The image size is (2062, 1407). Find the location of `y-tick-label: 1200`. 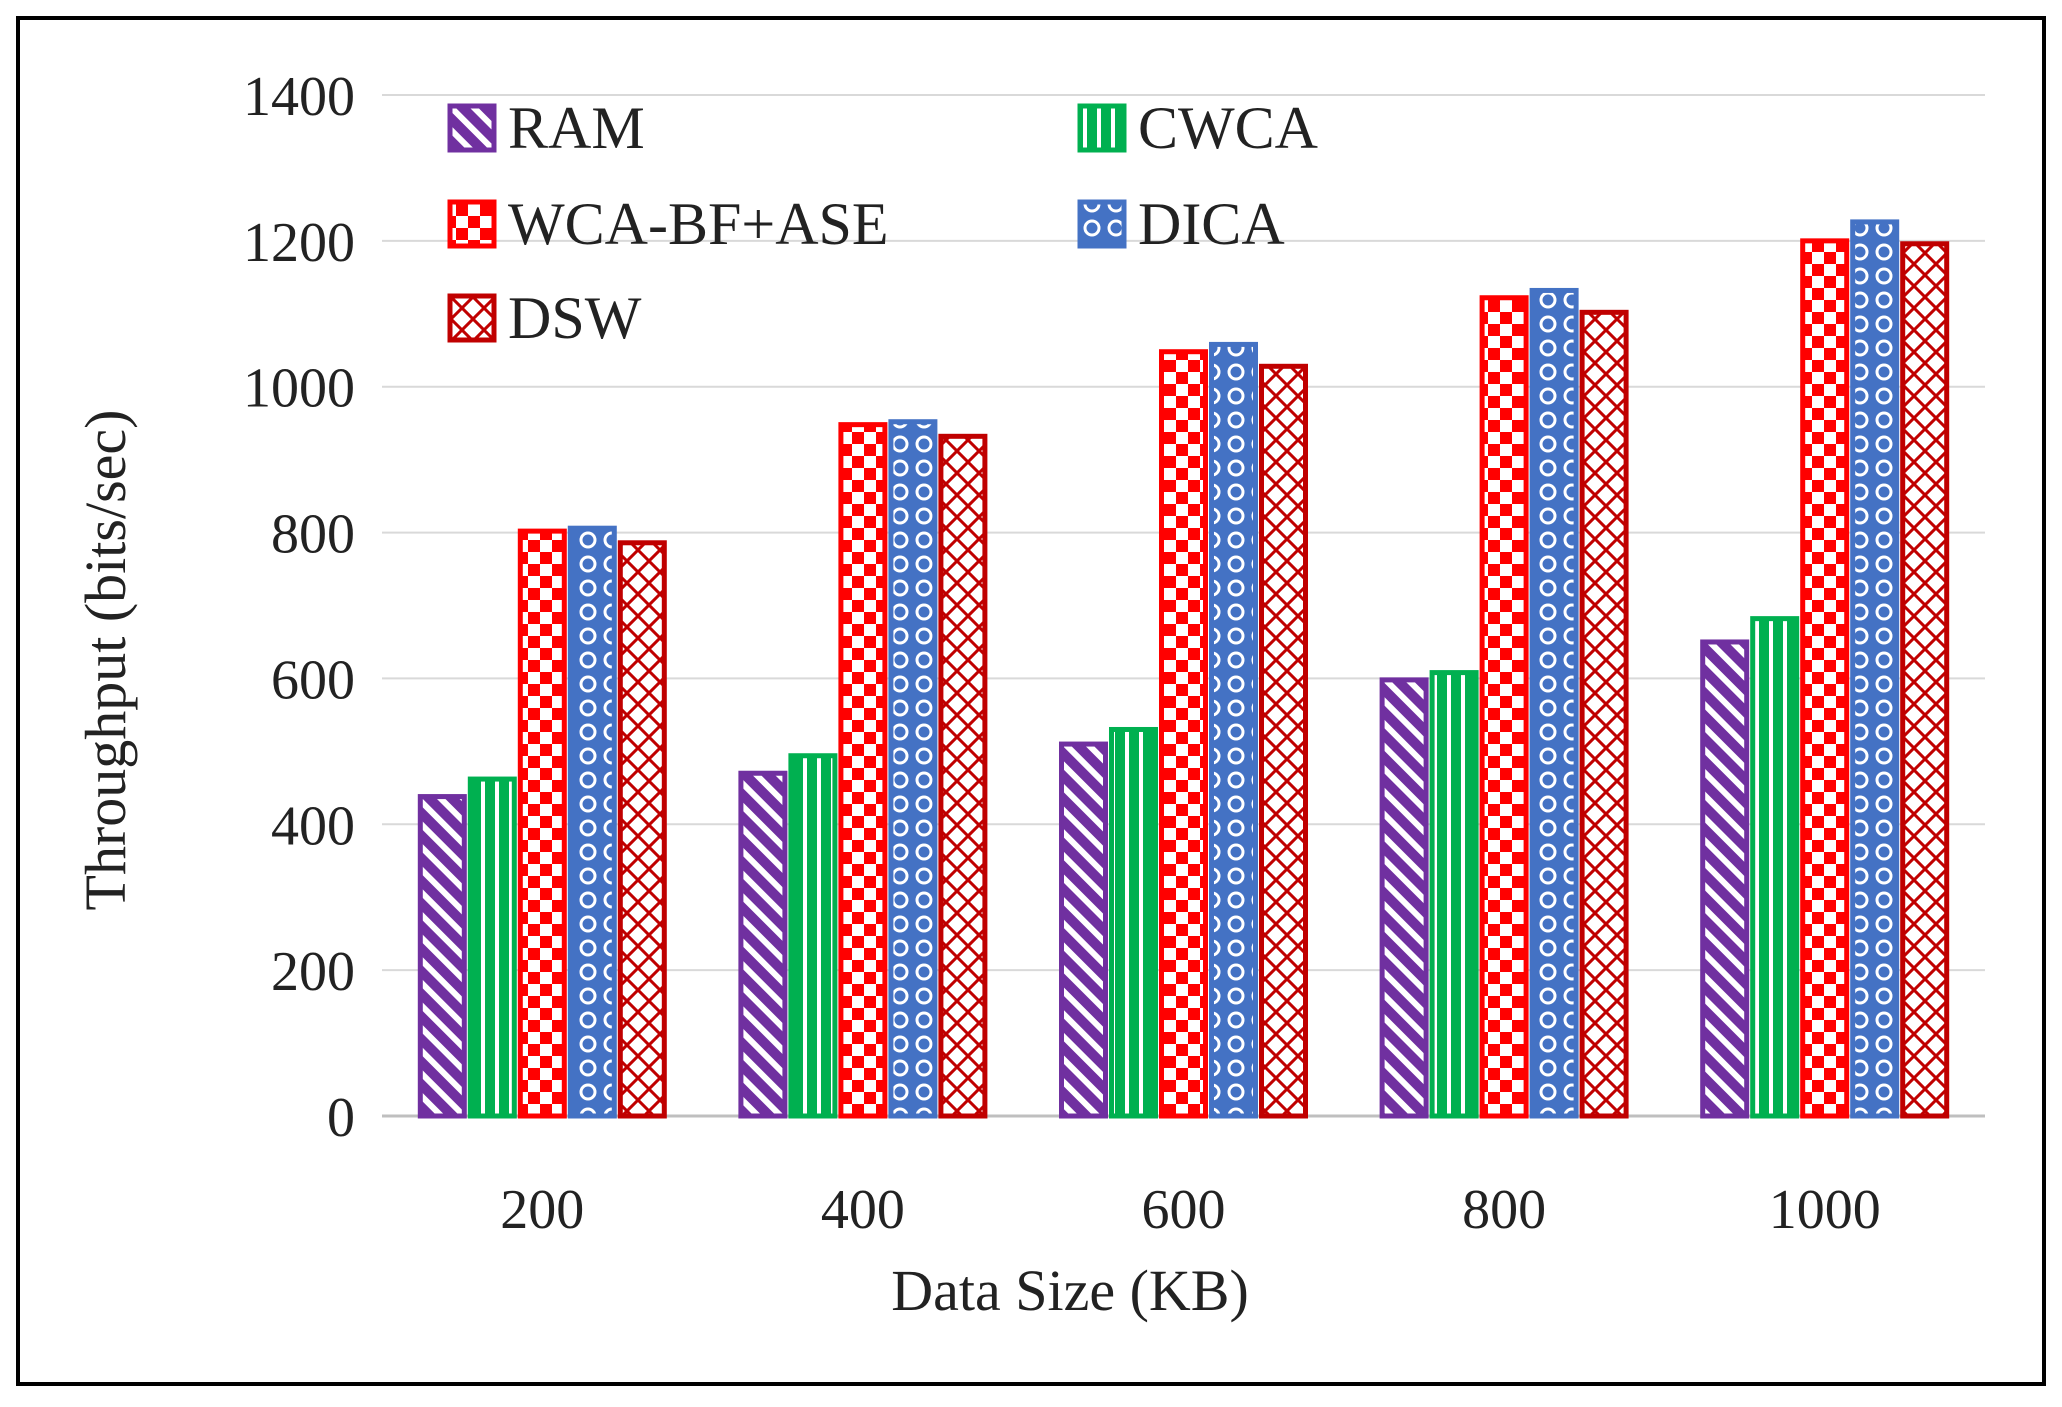

y-tick-label: 1200 is located at coordinates (299, 243).